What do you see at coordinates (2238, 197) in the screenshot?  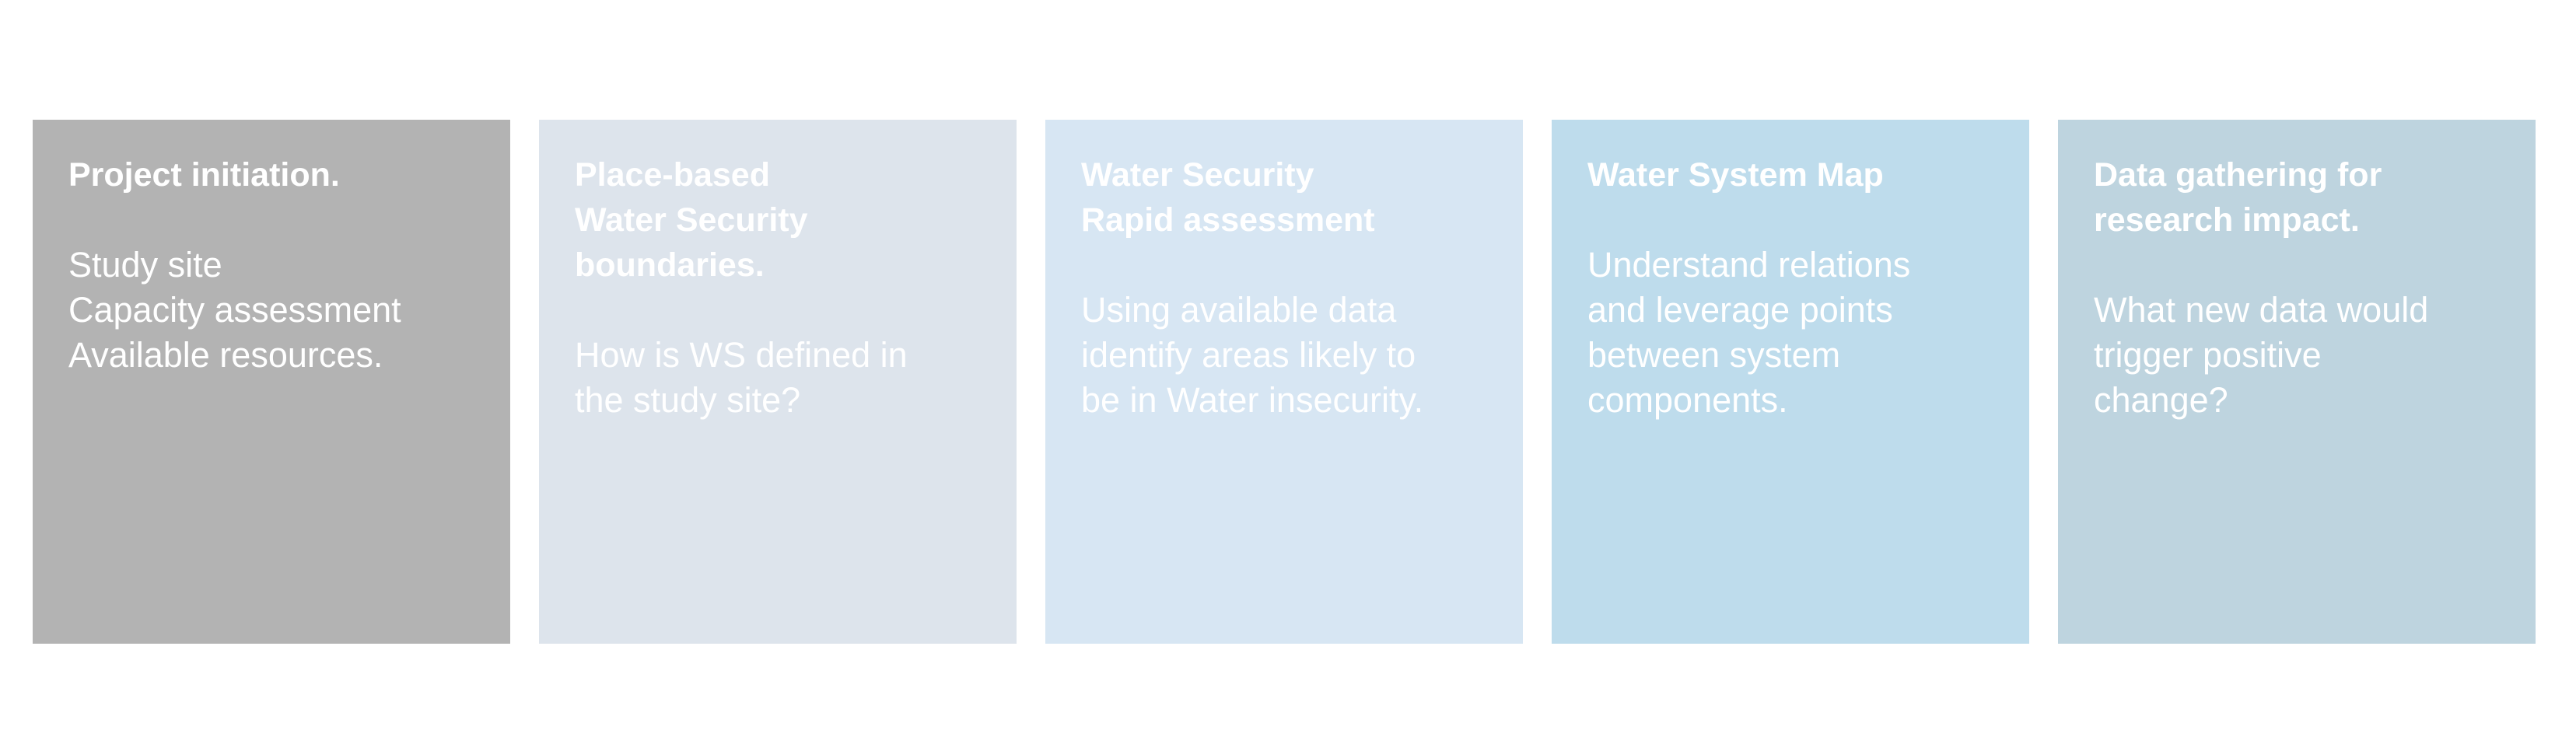 I see `step-title: Data gathering for research impact.` at bounding box center [2238, 197].